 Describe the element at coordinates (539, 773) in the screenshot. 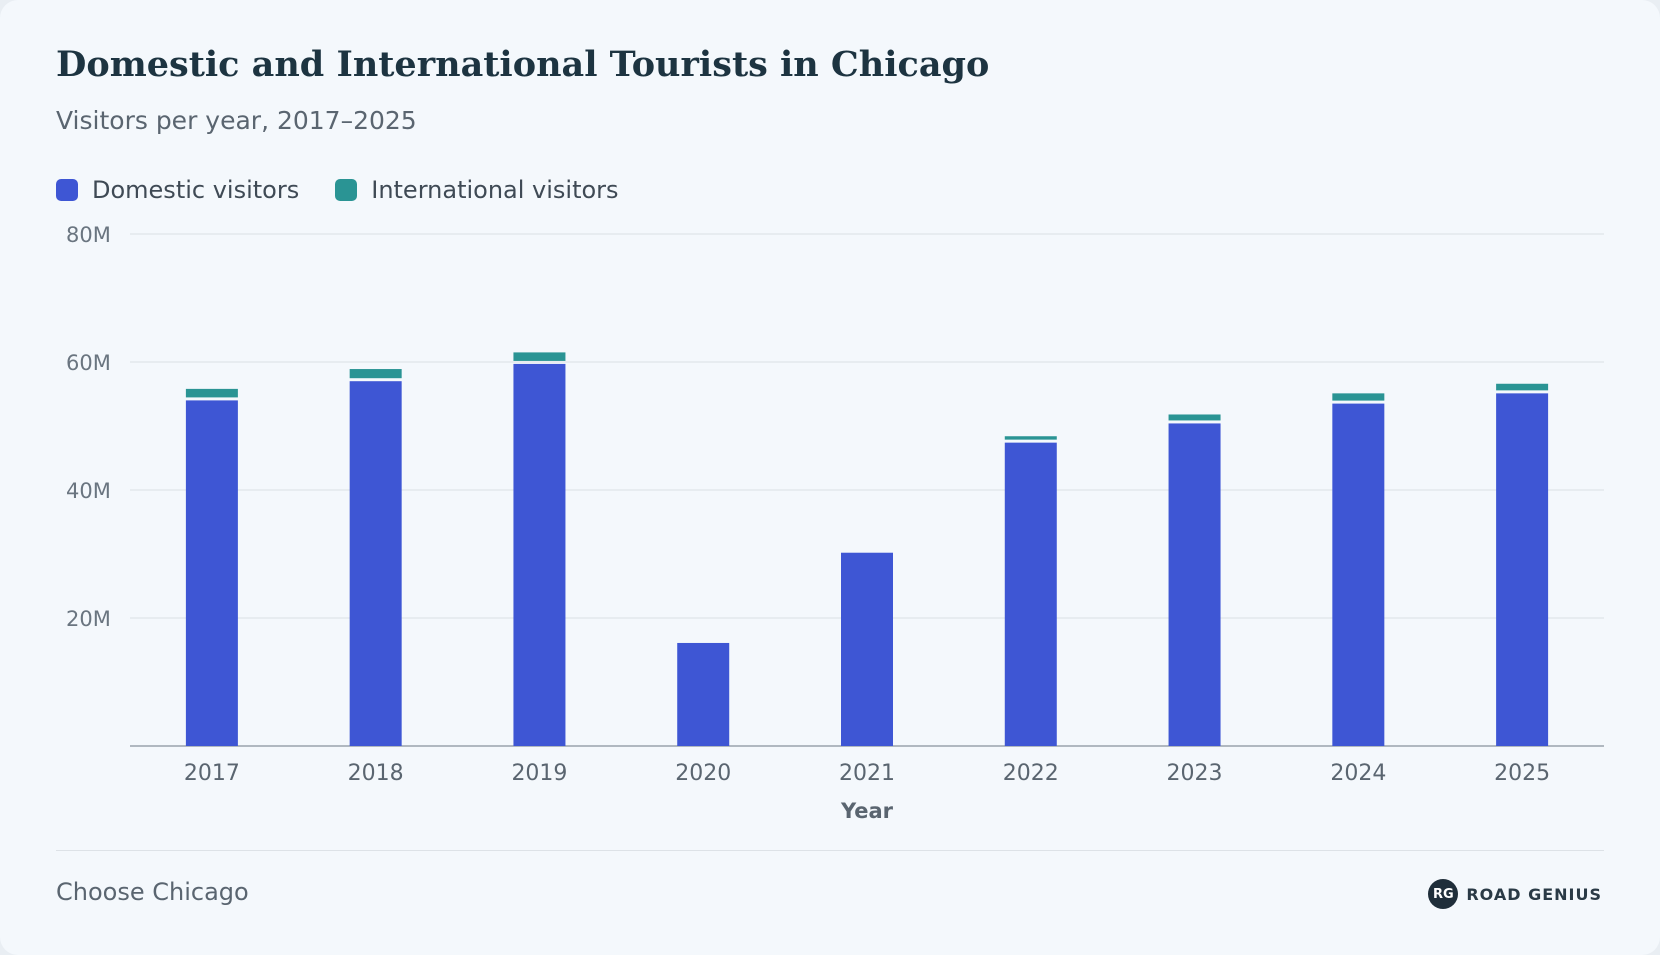

I see `x-tick-label: 2019` at that location.